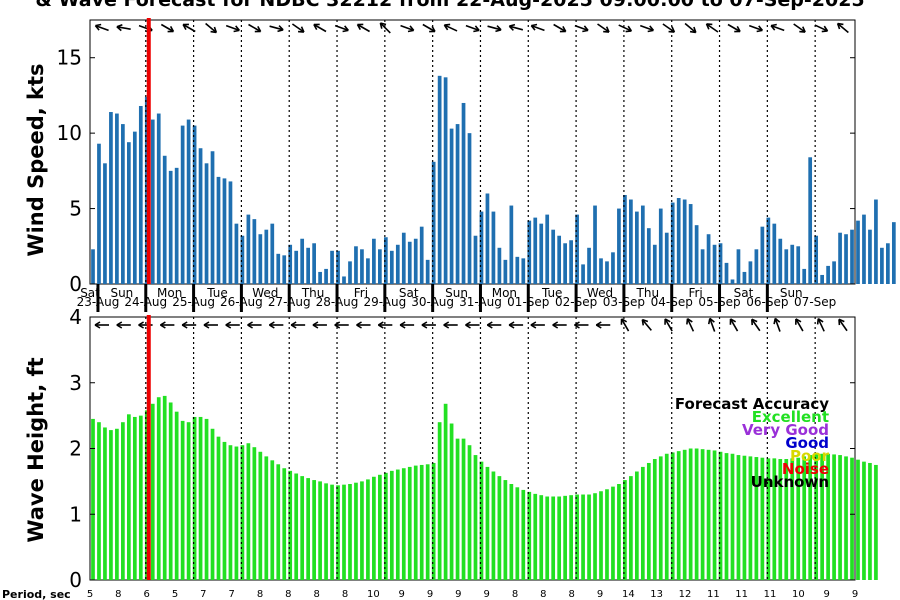 The height and width of the screenshot is (600, 900). I want to click on wind-y-tick-label: 15, so click(69, 58).